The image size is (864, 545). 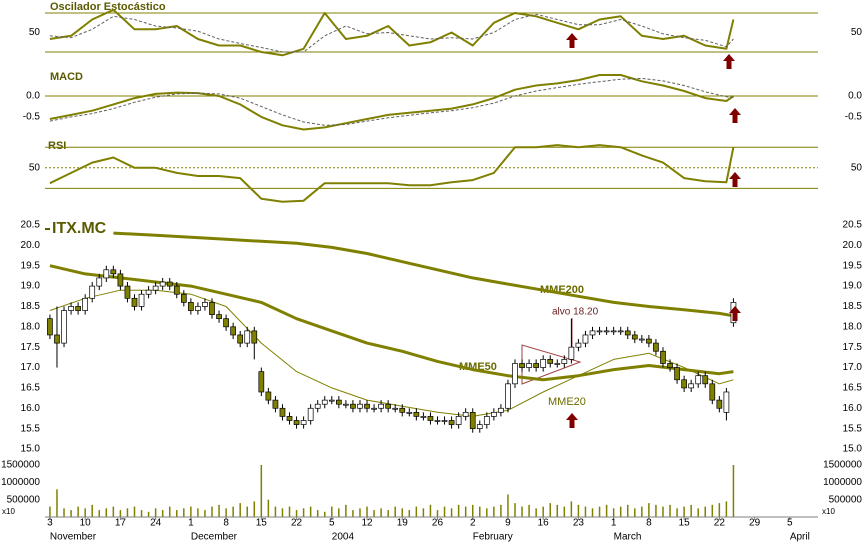 What do you see at coordinates (853, 428) in the screenshot?
I see `y-tick-label-right: 15.5` at bounding box center [853, 428].